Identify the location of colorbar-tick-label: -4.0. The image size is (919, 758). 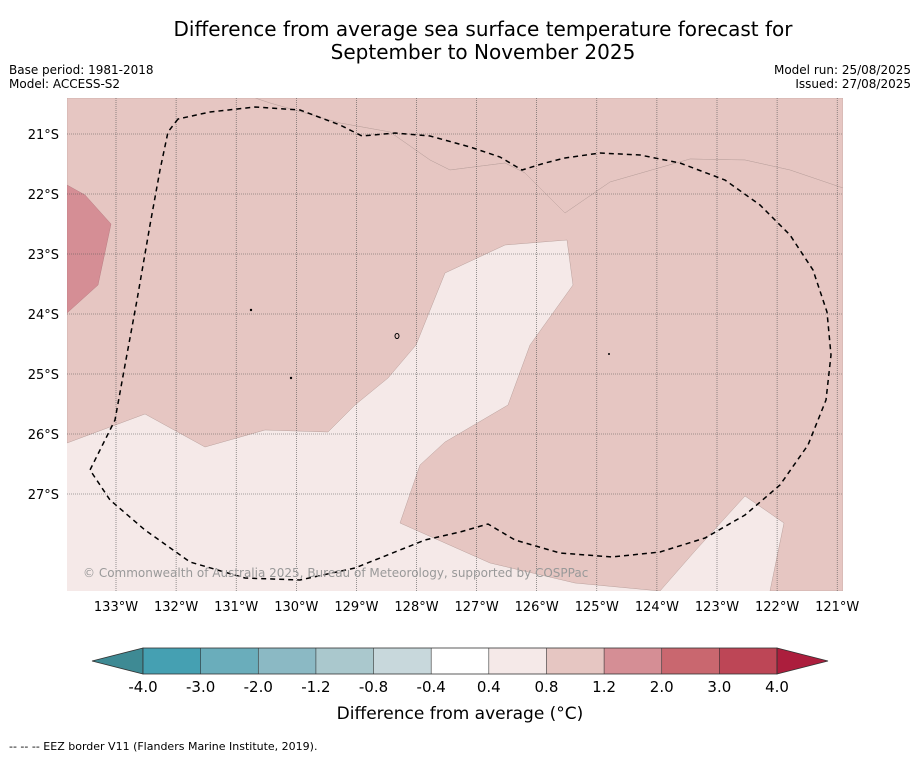
(142, 687).